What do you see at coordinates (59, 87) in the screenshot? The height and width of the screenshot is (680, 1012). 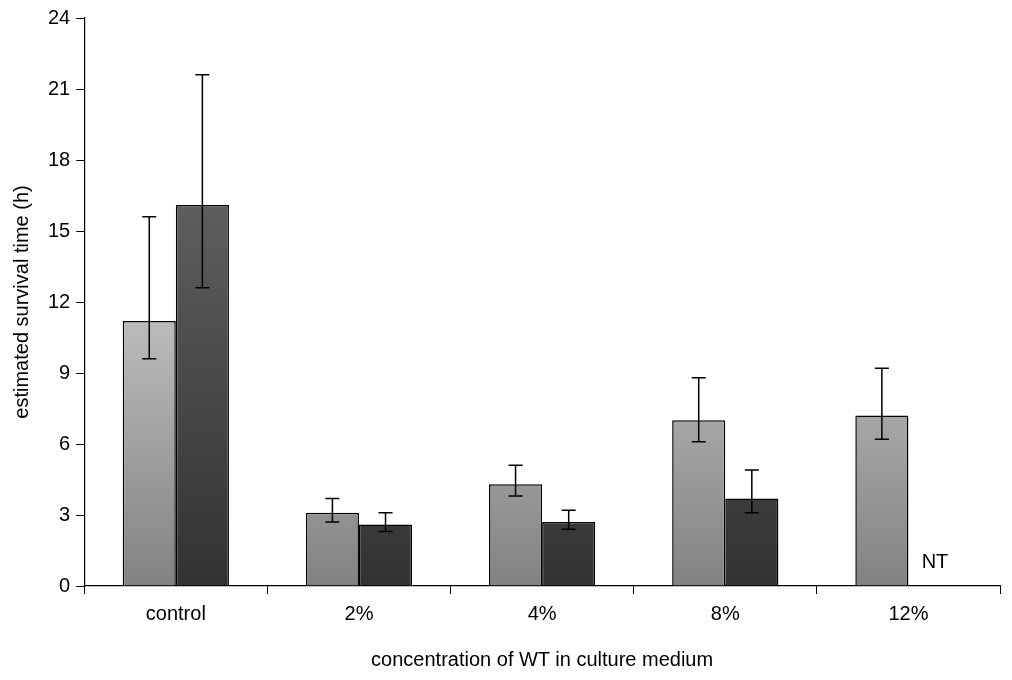 I see `y-tick-label: 21` at bounding box center [59, 87].